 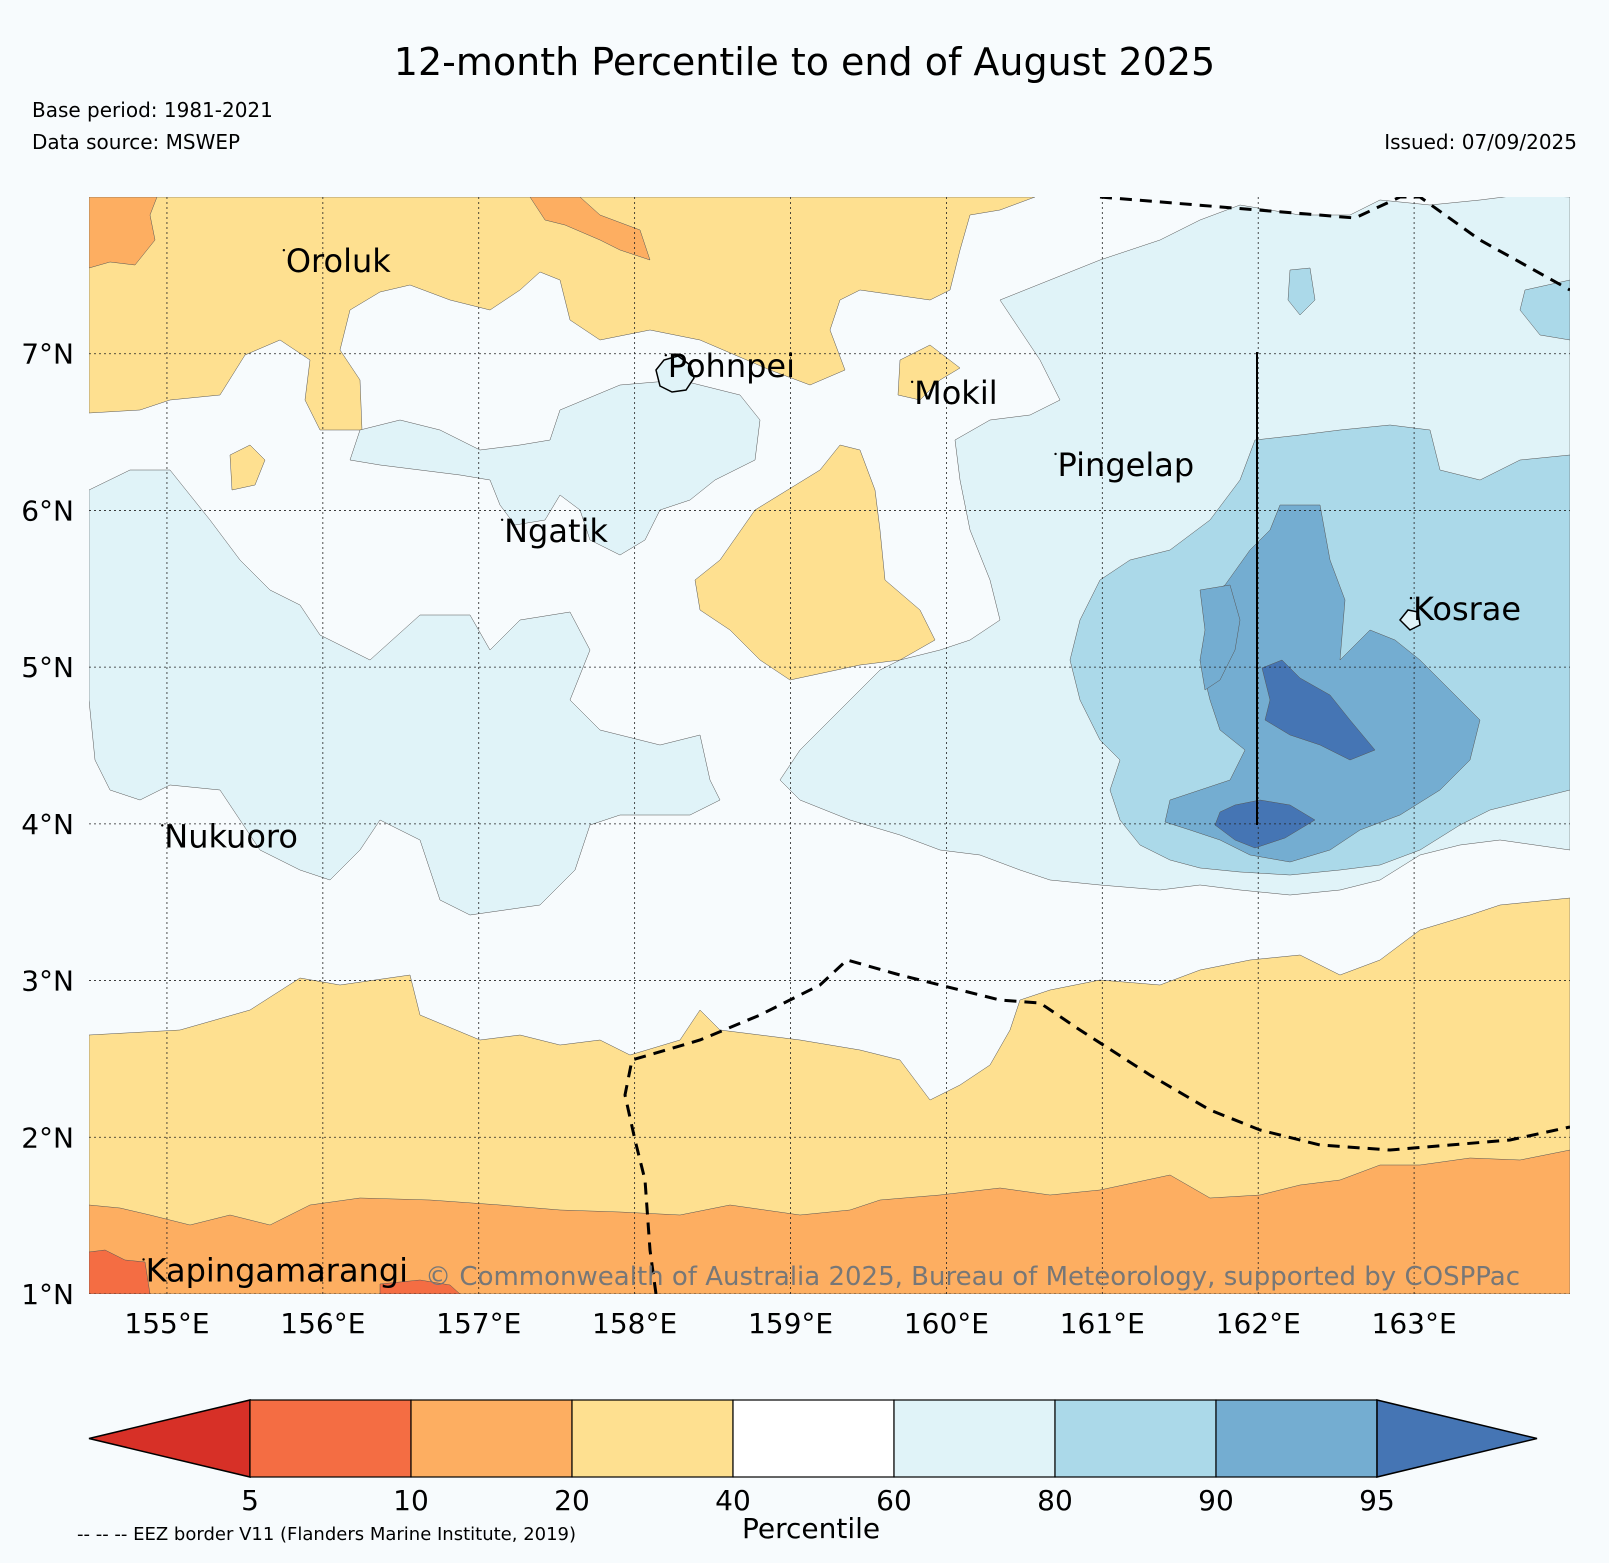 What do you see at coordinates (247, 467) in the screenshot?
I see `region-small-yellow` at bounding box center [247, 467].